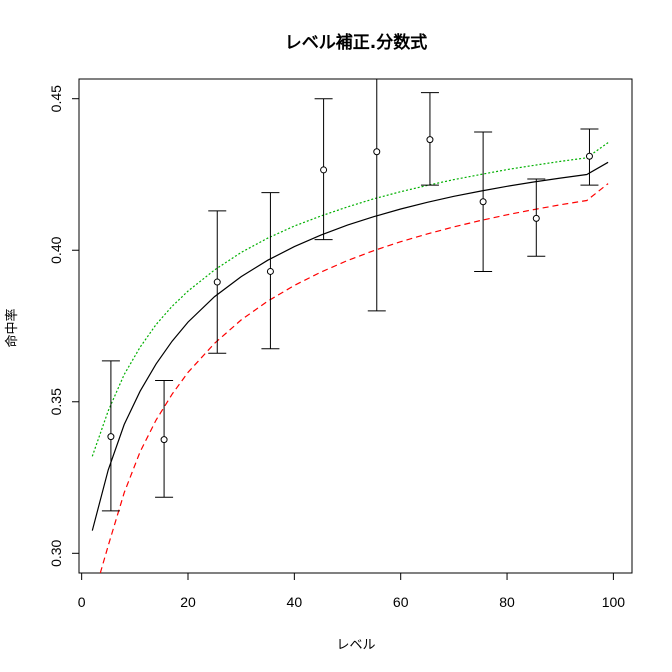  What do you see at coordinates (401, 602) in the screenshot?
I see `x-tick-label: 60` at bounding box center [401, 602].